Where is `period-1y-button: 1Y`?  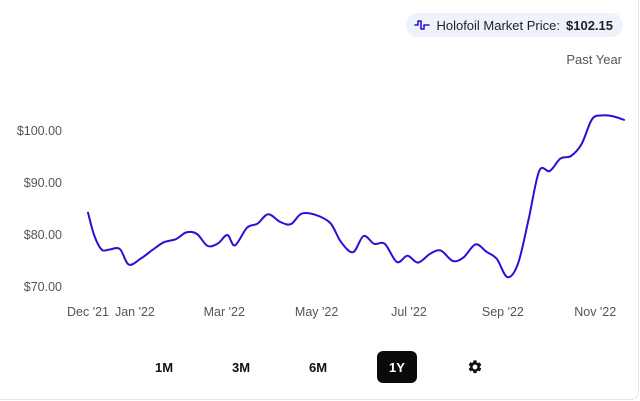 period-1y-button: 1Y is located at coordinates (397, 367).